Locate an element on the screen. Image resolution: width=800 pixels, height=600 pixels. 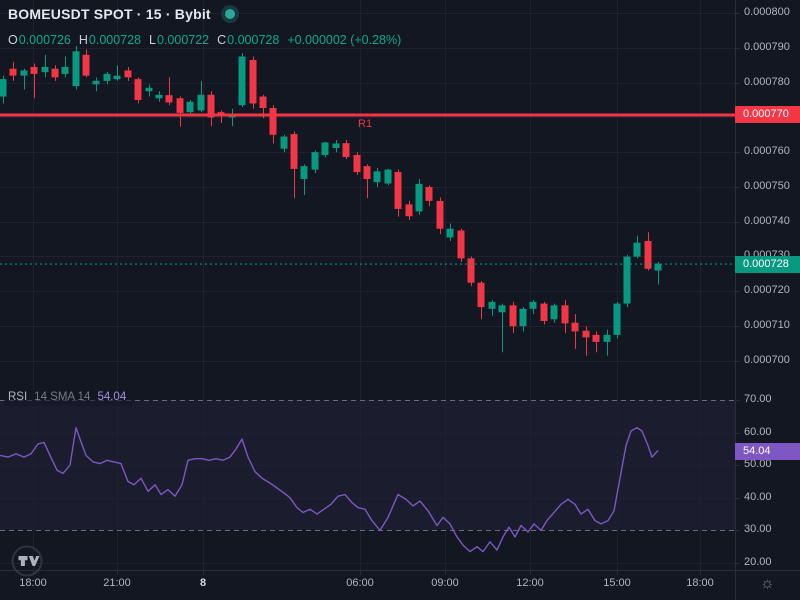
price-axis-label: 0.000760 is located at coordinates (767, 151).